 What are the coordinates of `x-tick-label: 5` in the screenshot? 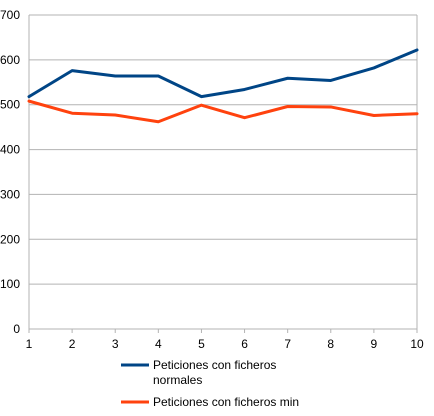 It's located at (201, 344).